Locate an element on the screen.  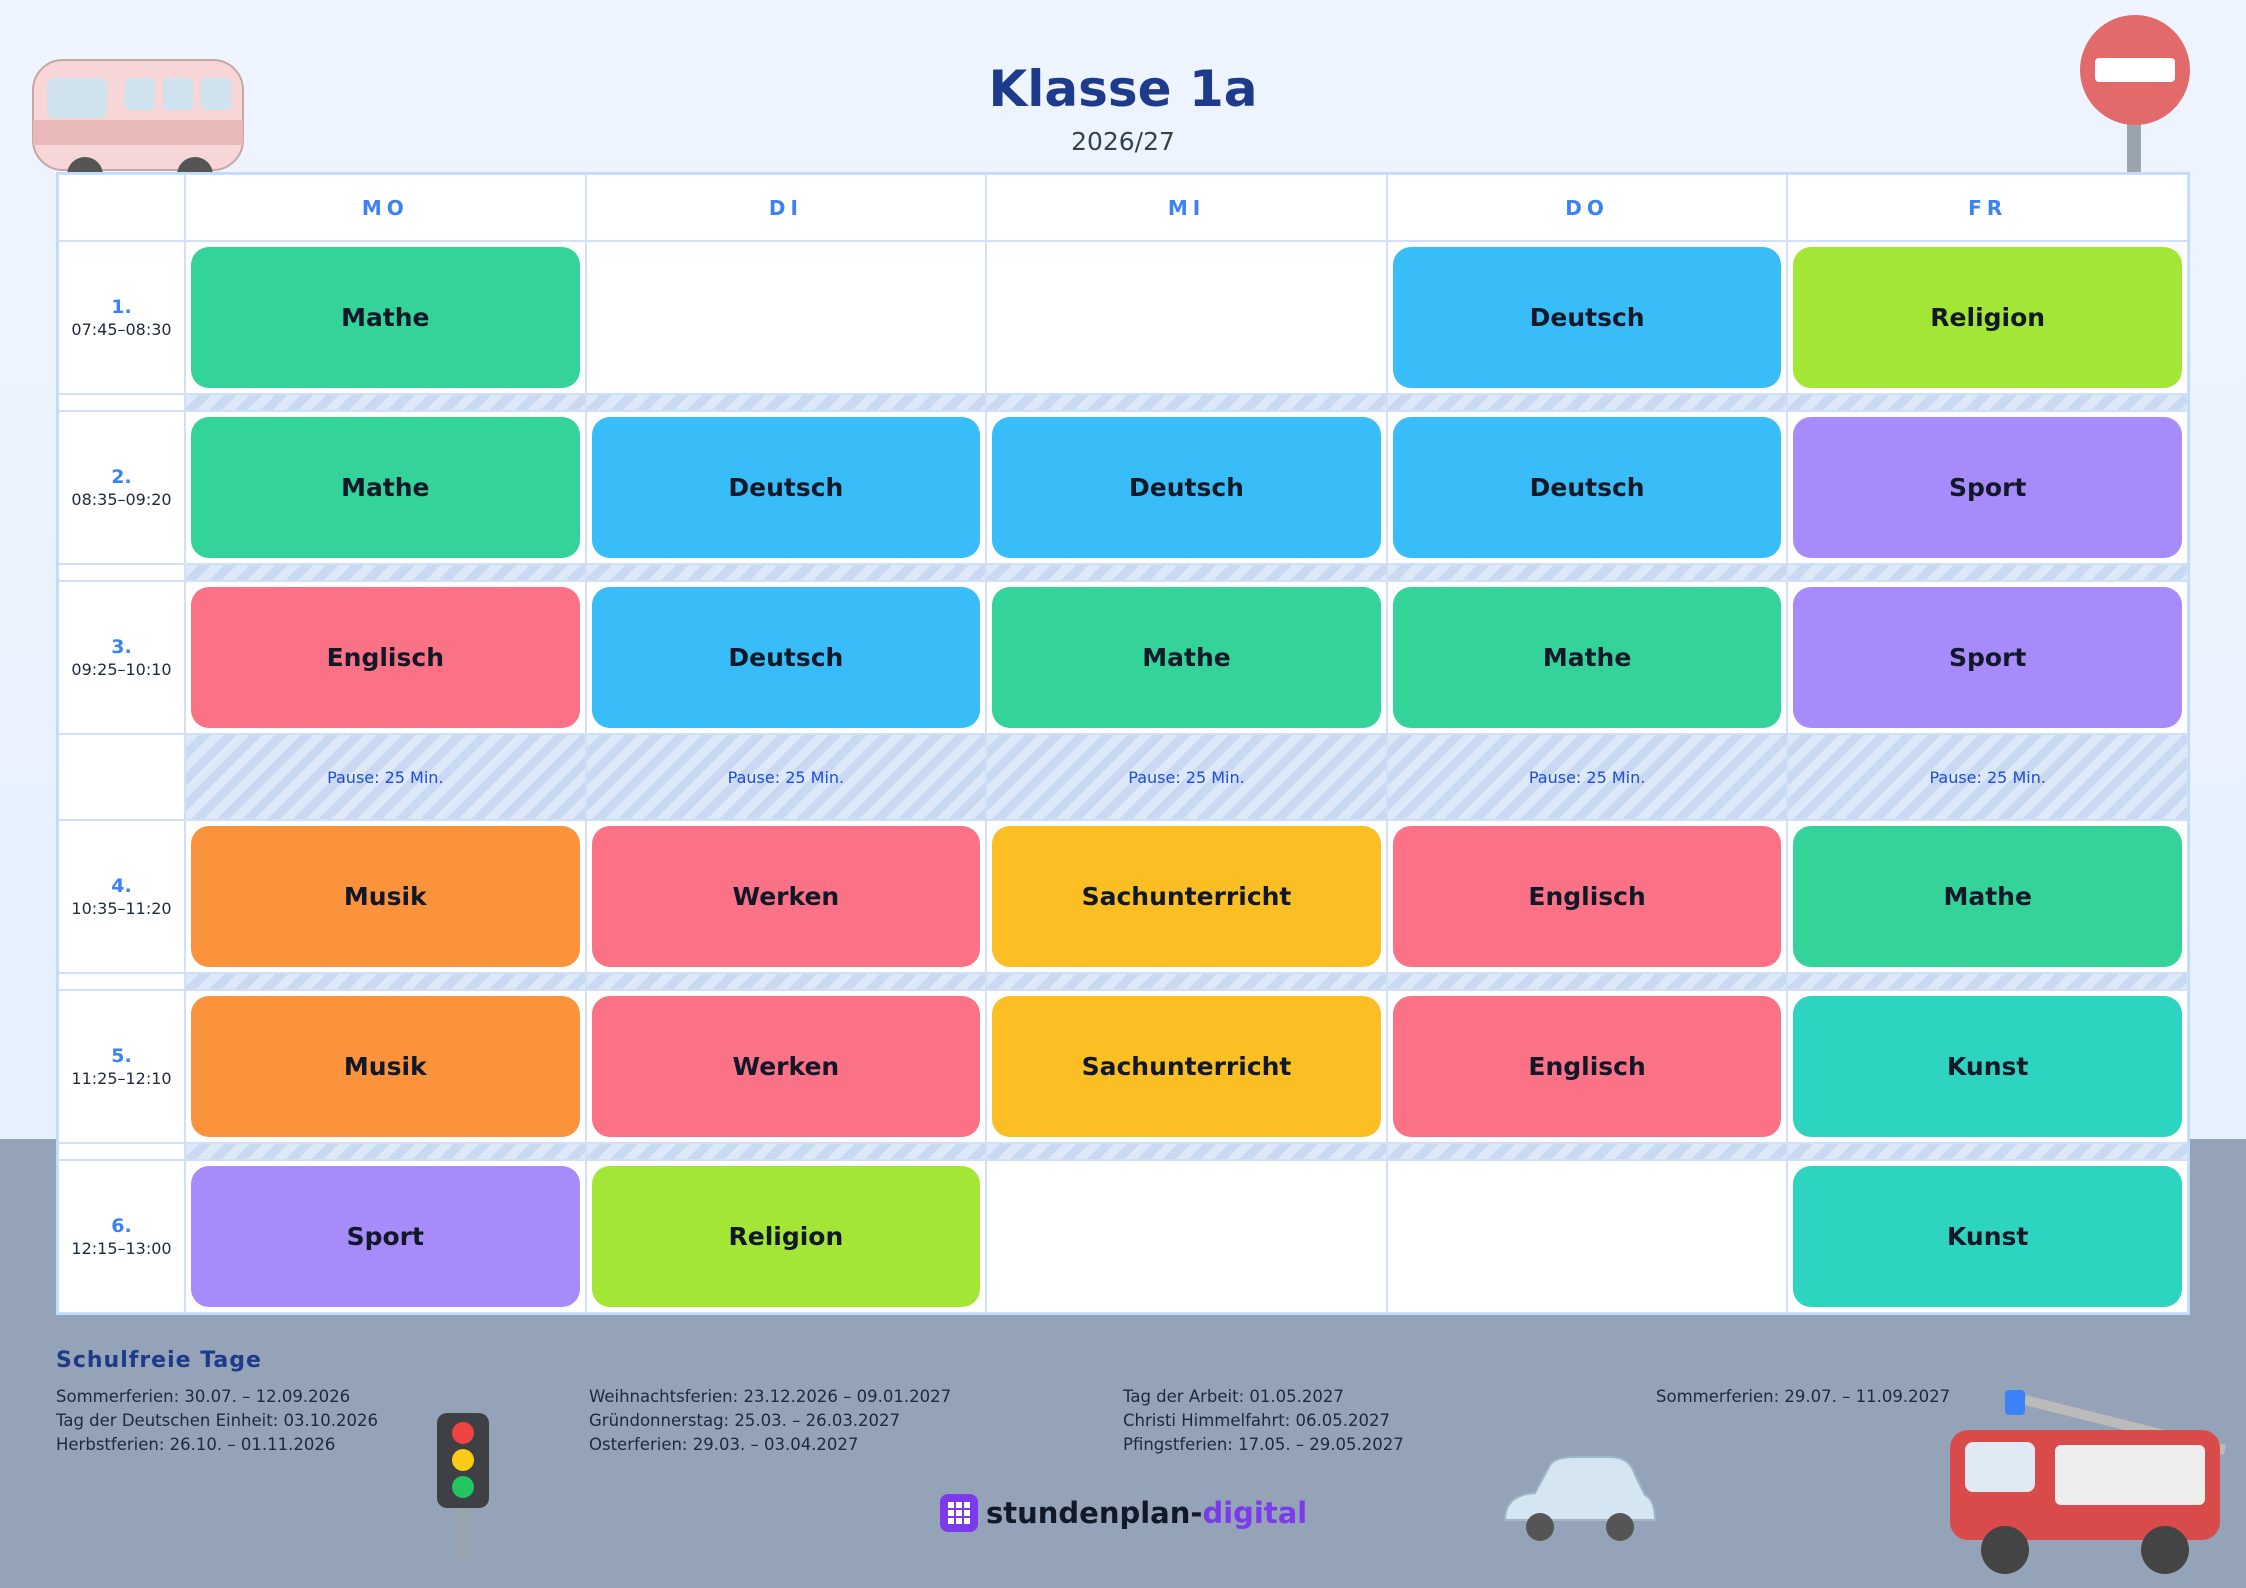
day-header: MO is located at coordinates (385, 207).